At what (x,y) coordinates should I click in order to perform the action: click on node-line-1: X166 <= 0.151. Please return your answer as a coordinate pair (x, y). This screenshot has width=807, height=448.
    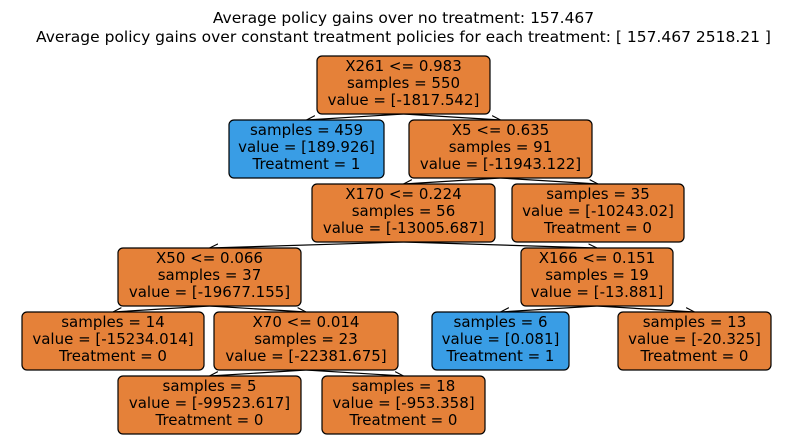
    Looking at the image, I should click on (597, 258).